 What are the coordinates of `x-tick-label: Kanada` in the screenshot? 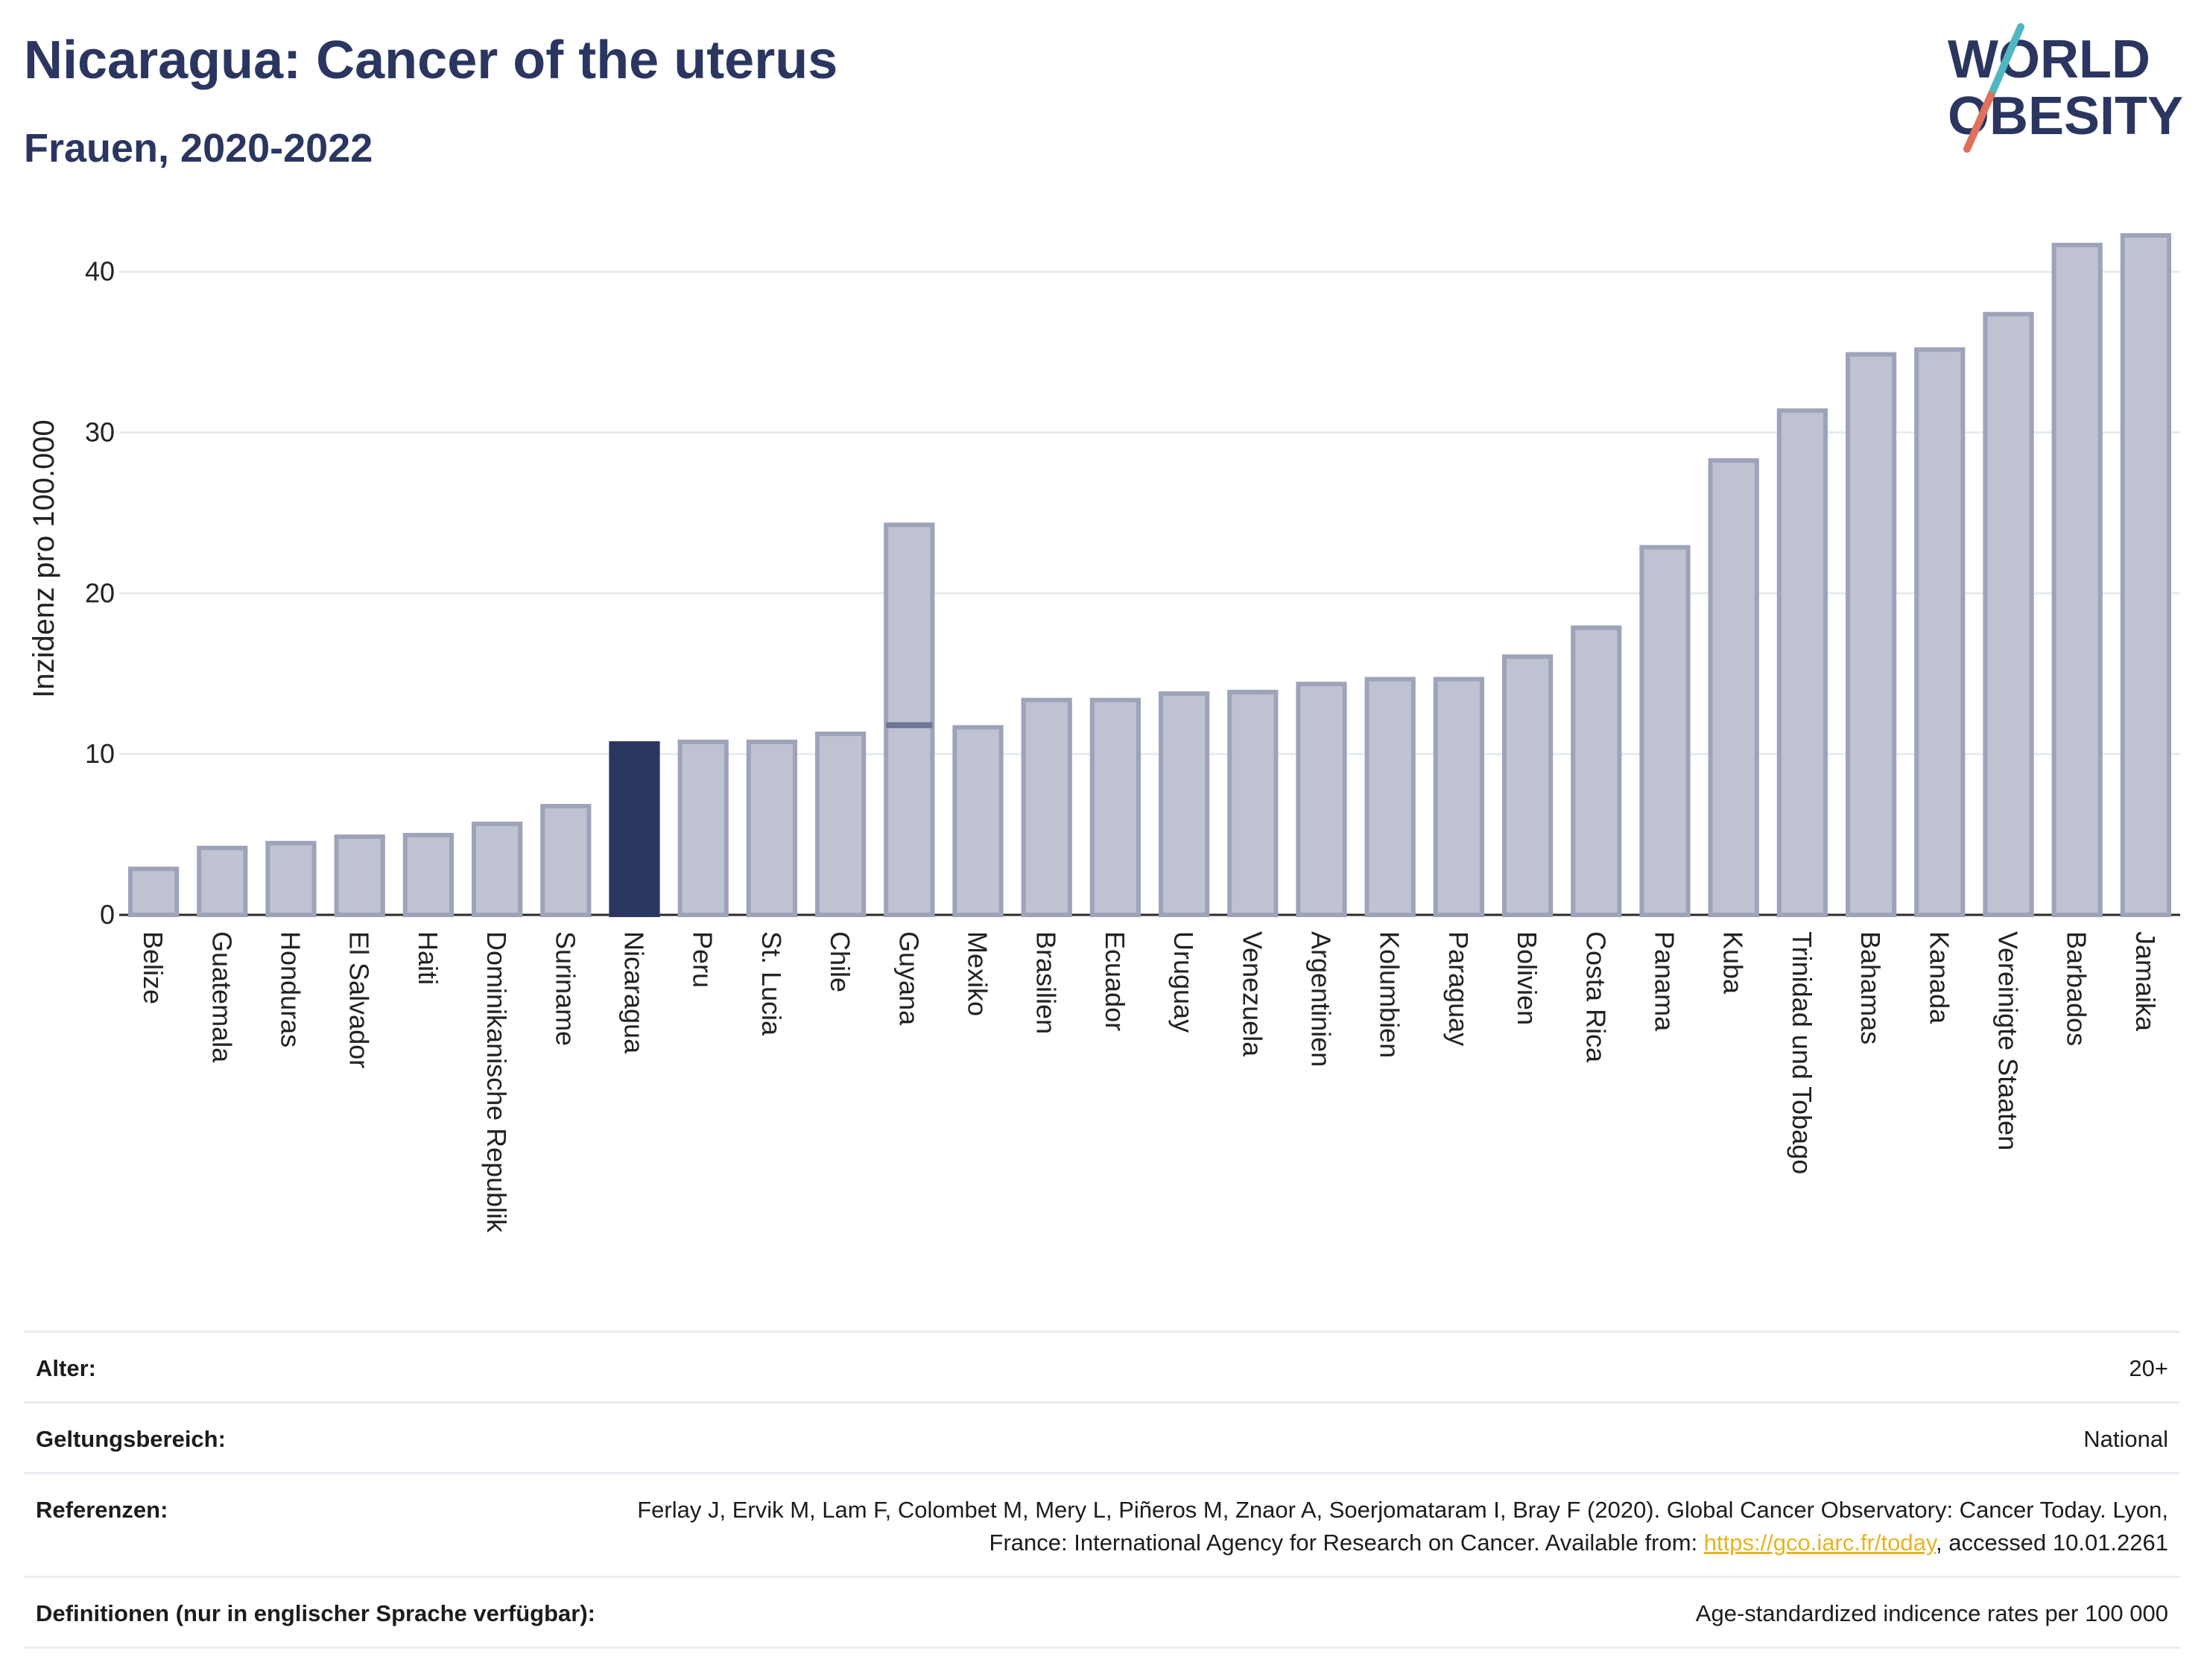 It's located at (1939, 977).